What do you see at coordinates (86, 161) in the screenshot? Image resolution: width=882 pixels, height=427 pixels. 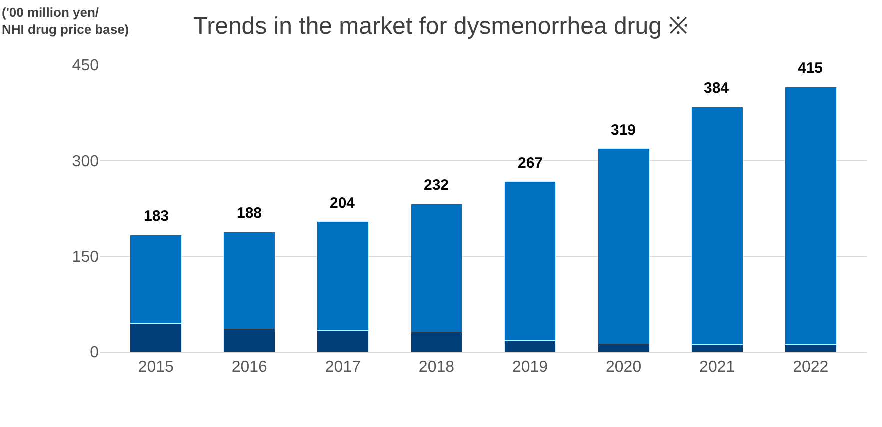 I see `y-tick-label: 300` at bounding box center [86, 161].